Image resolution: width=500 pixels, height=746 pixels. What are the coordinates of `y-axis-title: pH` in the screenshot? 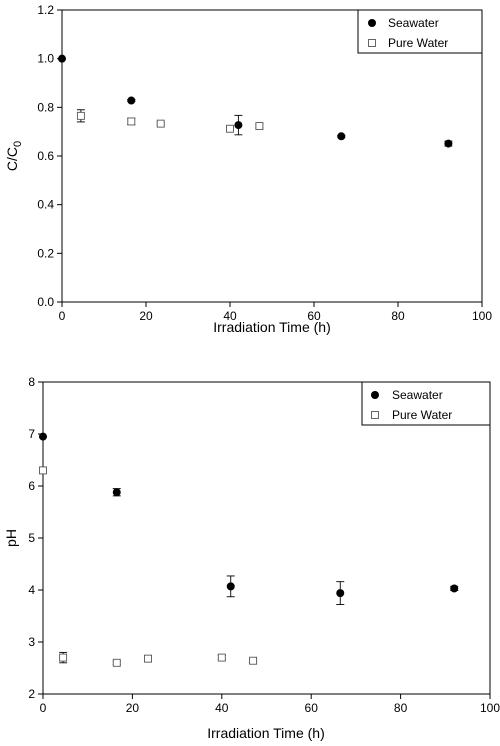 It's located at (11, 538).